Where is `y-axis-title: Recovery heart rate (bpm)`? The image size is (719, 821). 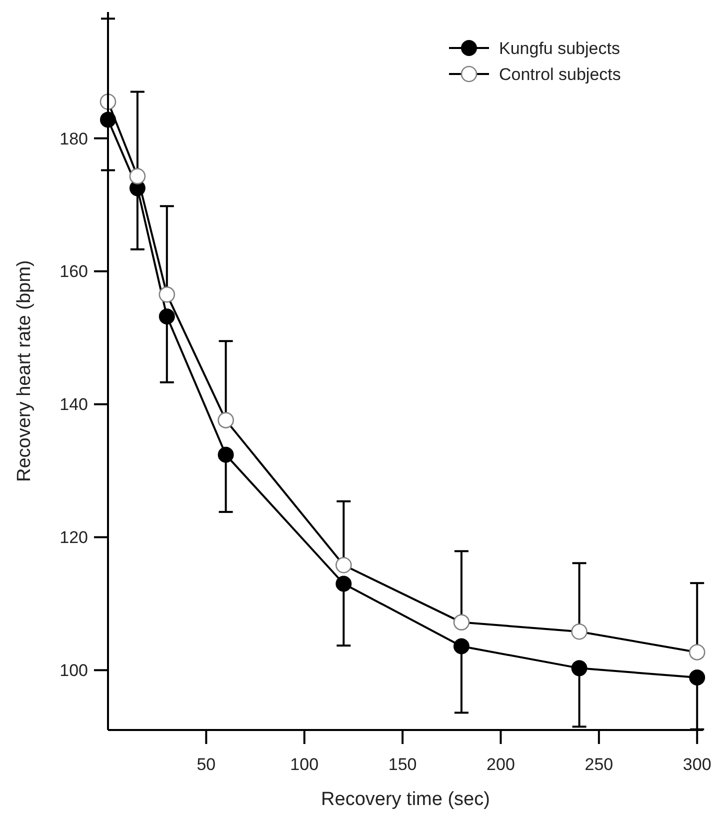 y-axis-title: Recovery heart rate (bpm) is located at coordinates (24, 371).